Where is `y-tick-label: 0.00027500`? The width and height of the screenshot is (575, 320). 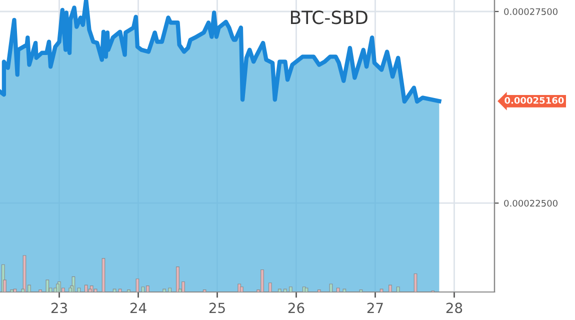
y-tick-label: 0.00027500 is located at coordinates (531, 12).